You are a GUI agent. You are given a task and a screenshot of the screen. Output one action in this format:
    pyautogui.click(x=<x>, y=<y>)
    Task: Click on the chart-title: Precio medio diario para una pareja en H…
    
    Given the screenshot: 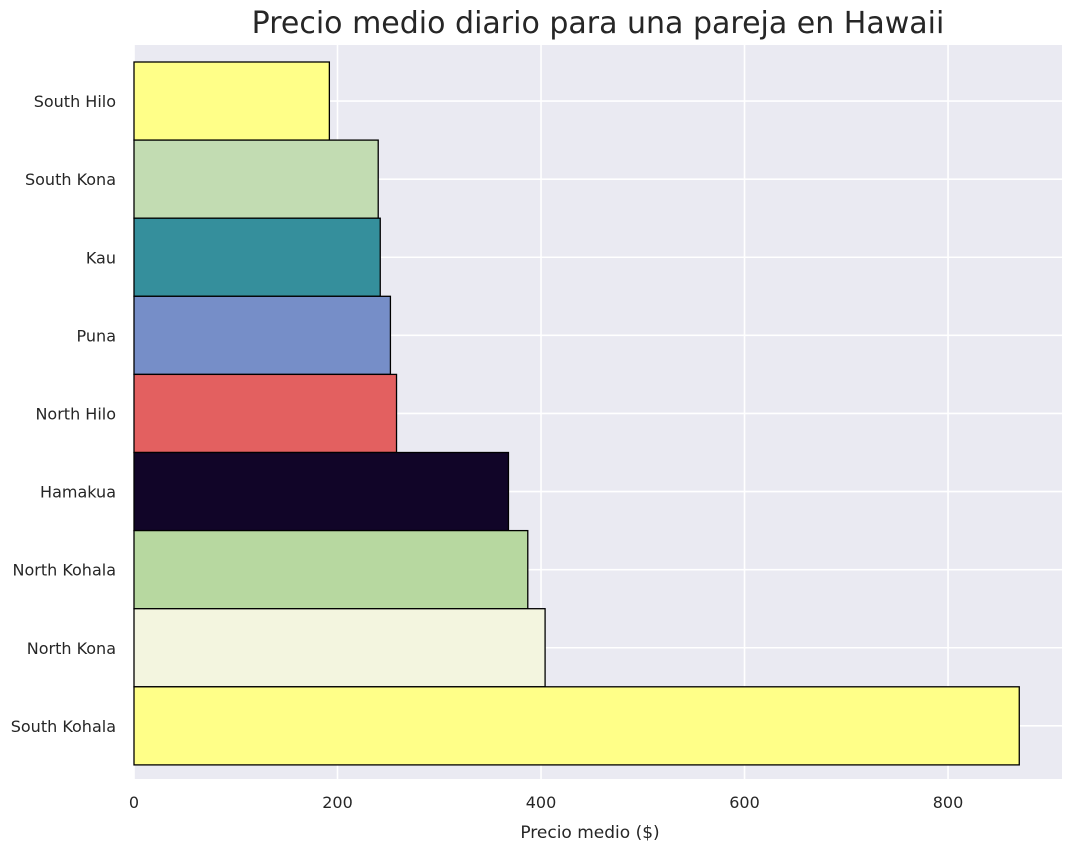 What is the action you would take?
    pyautogui.click(x=598, y=23)
    